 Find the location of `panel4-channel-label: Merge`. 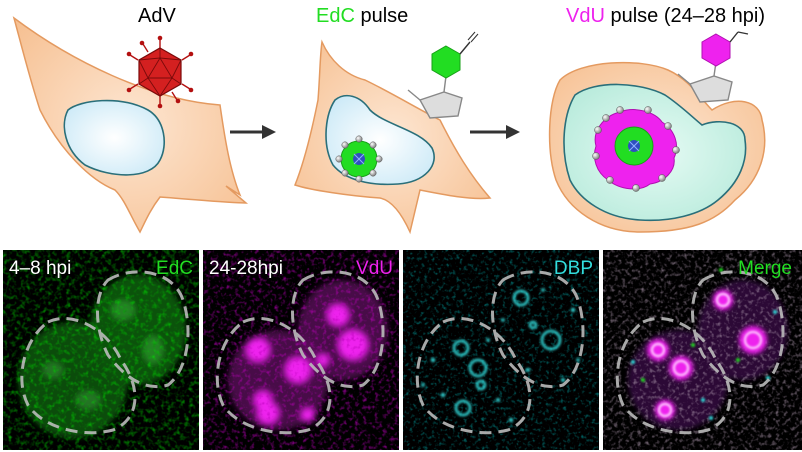

panel4-channel-label: Merge is located at coordinates (765, 268).